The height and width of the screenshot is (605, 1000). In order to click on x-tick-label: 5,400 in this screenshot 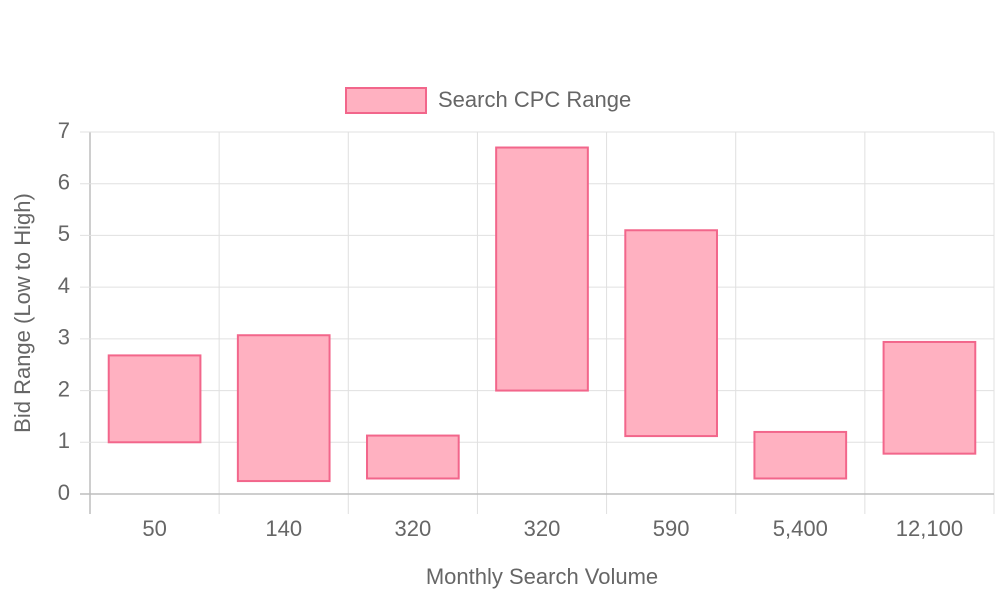, I will do `click(800, 528)`.